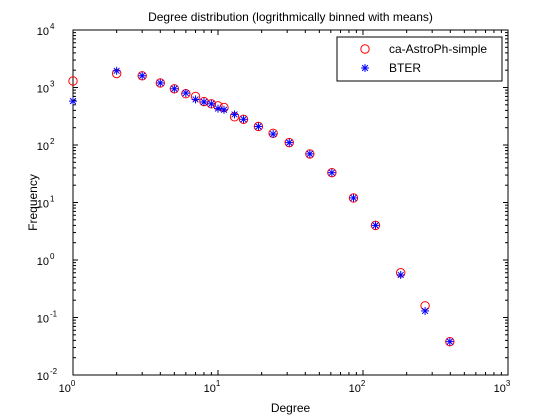 The width and height of the screenshot is (560, 420). What do you see at coordinates (33, 202) in the screenshot?
I see `y-axis-label: Frequency` at bounding box center [33, 202].